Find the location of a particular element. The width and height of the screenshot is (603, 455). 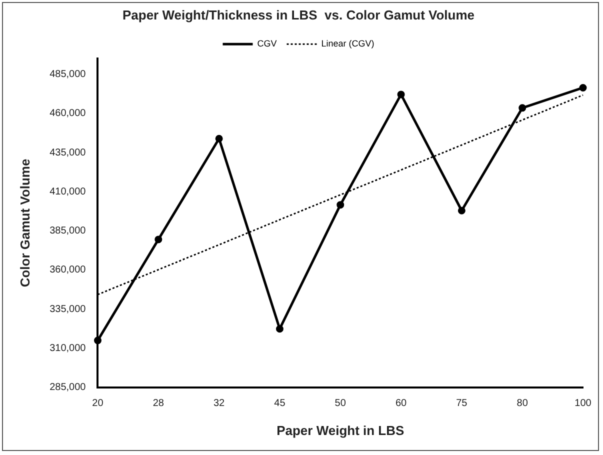

x-tick-label: 45 is located at coordinates (280, 404).